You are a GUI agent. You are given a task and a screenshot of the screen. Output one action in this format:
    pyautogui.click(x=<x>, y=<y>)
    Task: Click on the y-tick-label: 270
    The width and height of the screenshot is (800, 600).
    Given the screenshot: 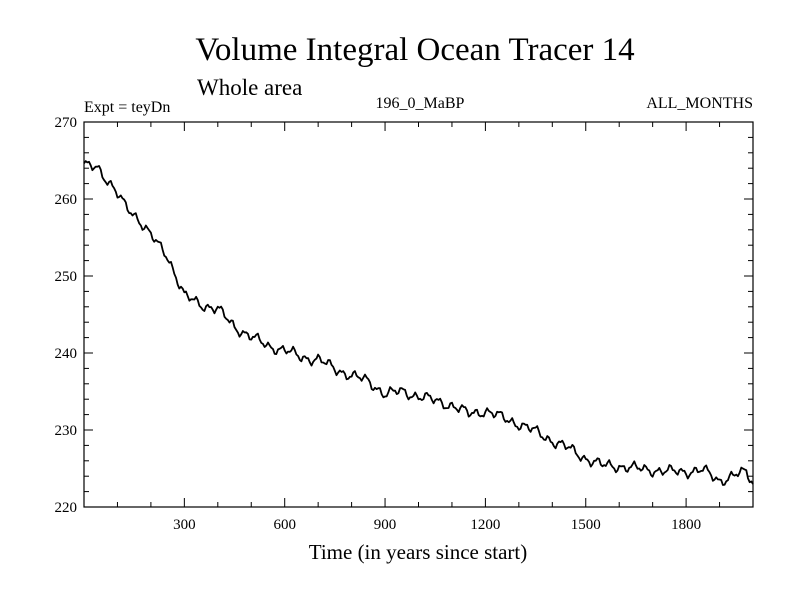 What is the action you would take?
    pyautogui.click(x=66, y=123)
    